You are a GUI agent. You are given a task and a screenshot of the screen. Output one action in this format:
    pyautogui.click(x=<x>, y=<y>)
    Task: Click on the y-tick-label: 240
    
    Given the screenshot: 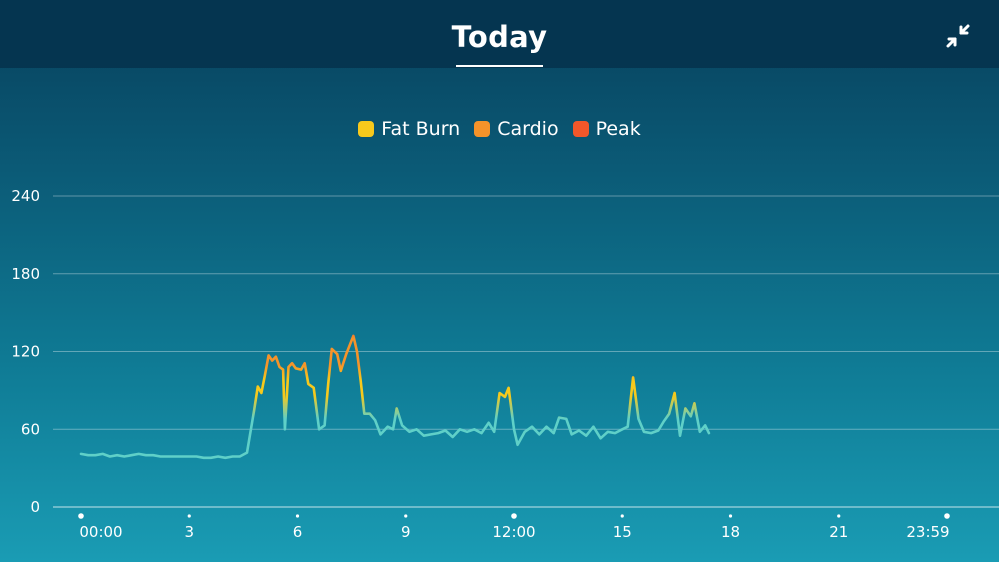 What is the action you would take?
    pyautogui.click(x=25, y=196)
    